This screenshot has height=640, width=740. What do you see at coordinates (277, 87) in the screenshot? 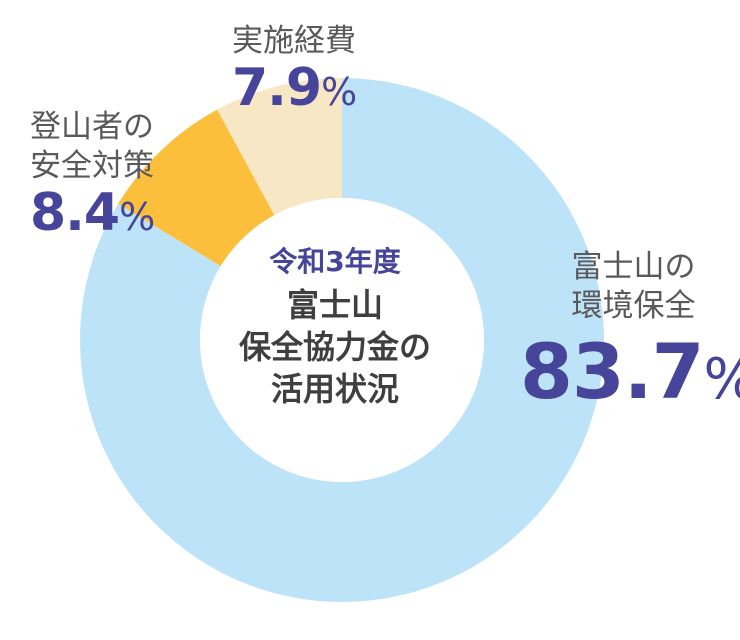
I see `slice-value-costs: 7.9` at bounding box center [277, 87].